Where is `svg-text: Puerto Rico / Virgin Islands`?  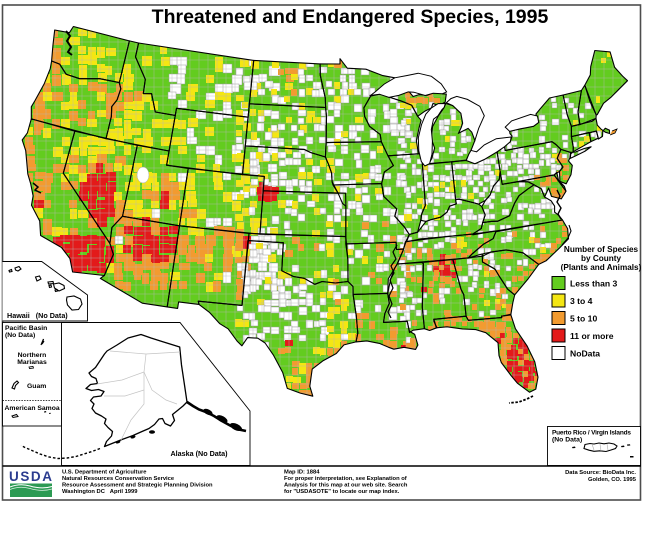 svg-text: Puerto Rico / Virgin Islands is located at coordinates (591, 433).